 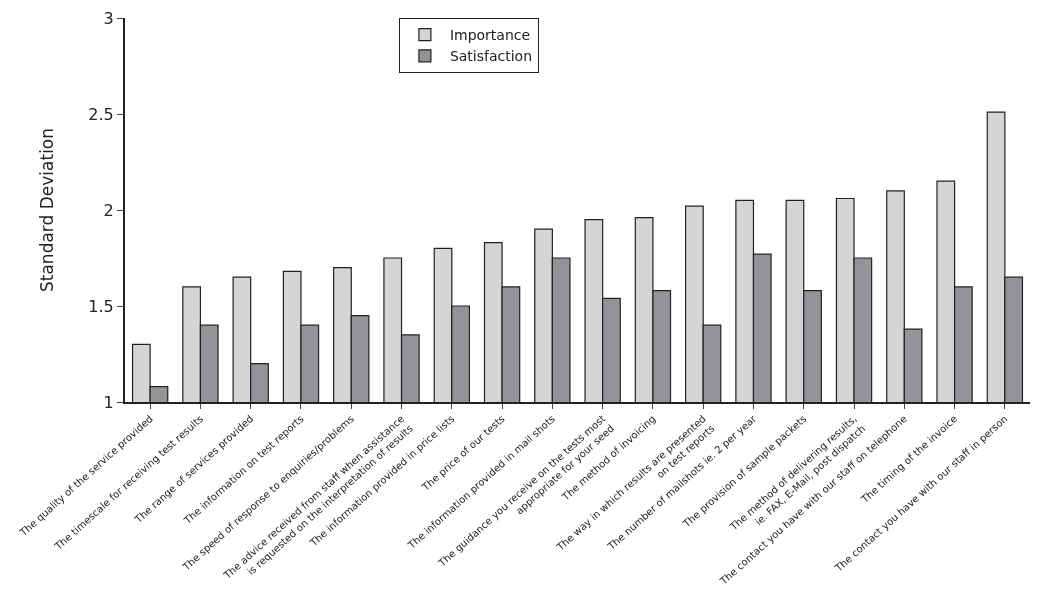 I want to click on y-tick-label: 2.5, so click(x=101, y=114).